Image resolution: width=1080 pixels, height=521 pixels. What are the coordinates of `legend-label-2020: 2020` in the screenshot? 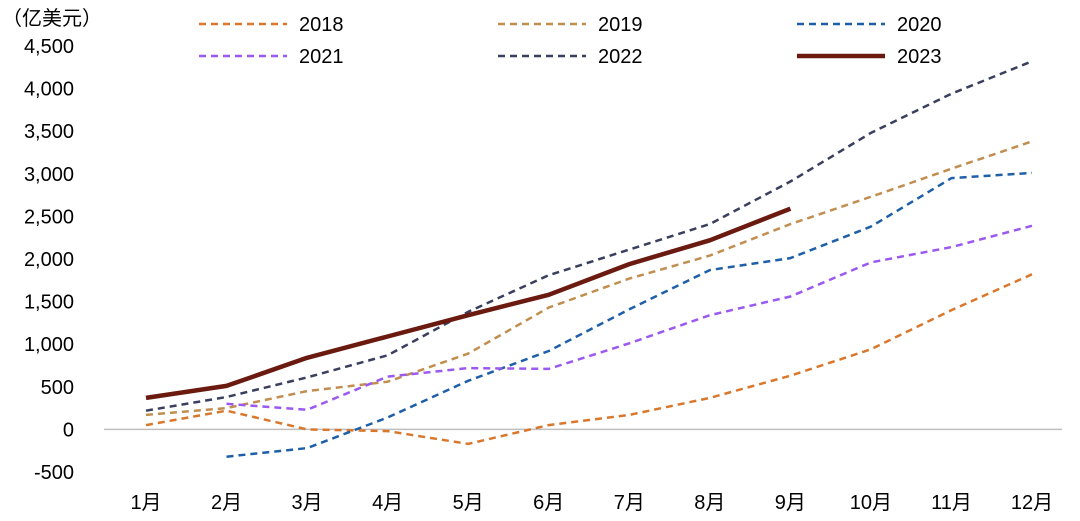 It's located at (919, 25).